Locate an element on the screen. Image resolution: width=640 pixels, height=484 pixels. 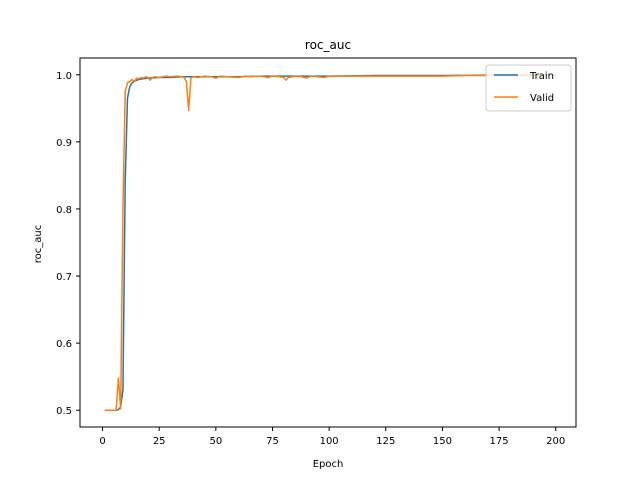
y-tick-label: 0.9 is located at coordinates (64, 143).